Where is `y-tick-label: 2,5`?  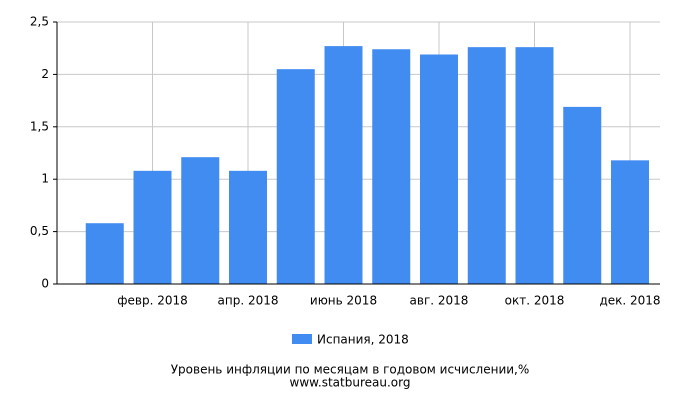
y-tick-label: 2,5 is located at coordinates (39, 22).